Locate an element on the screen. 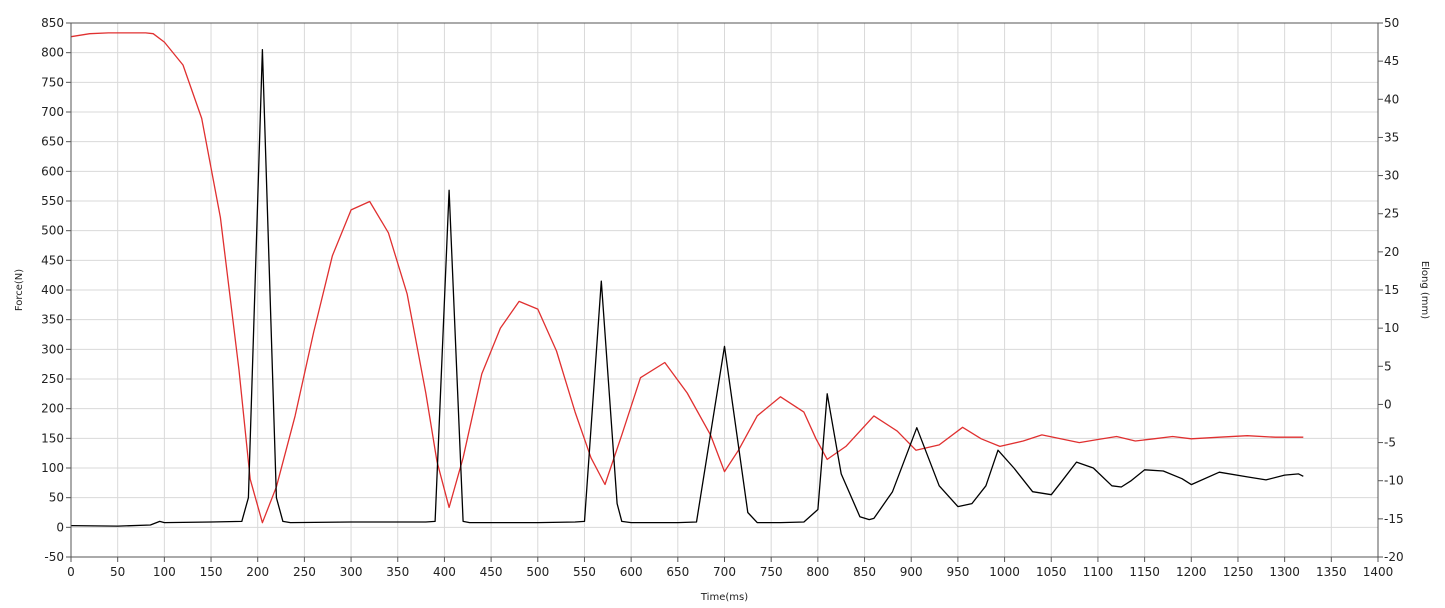 Image resolution: width=1445 pixels, height=608 pixels. y-right-axis-title: Elong (mm) is located at coordinates (1424, 290).